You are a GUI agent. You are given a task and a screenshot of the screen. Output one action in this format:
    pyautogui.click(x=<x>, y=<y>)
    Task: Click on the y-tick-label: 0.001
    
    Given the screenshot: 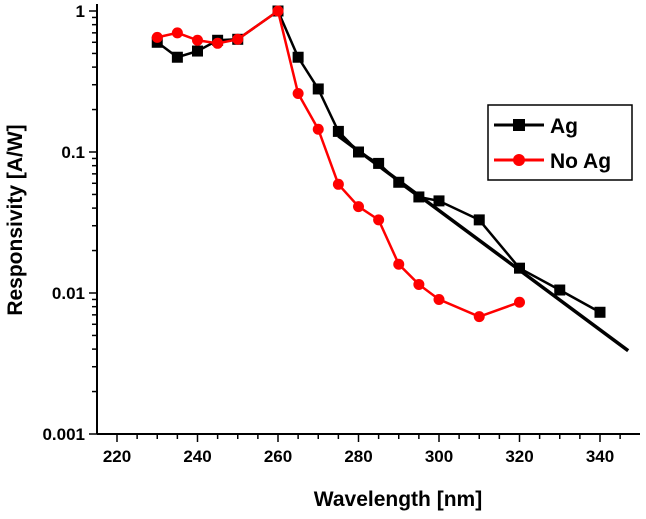 What is the action you would take?
    pyautogui.click(x=63, y=434)
    